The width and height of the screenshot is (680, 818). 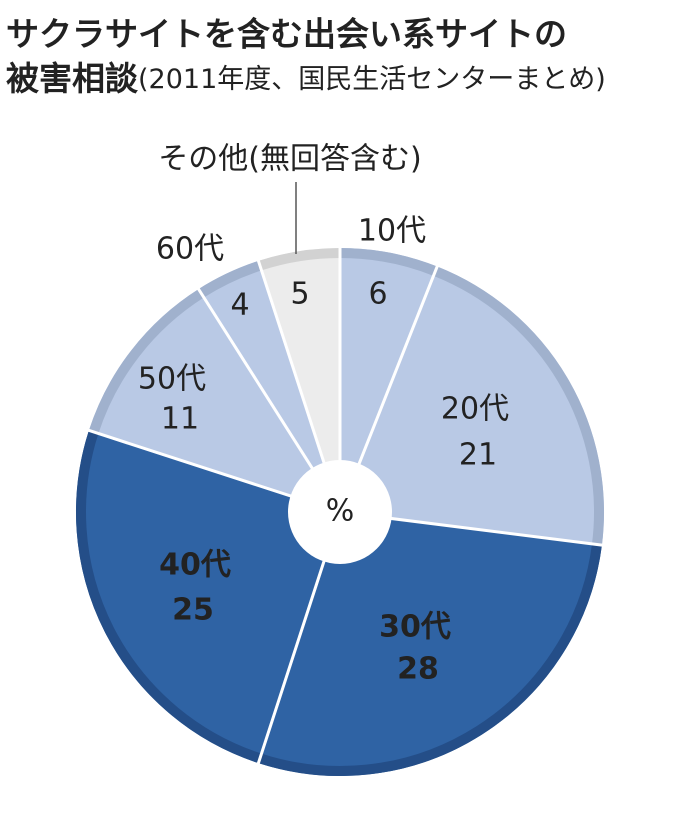 I want to click on center-label: %, so click(x=340, y=511).